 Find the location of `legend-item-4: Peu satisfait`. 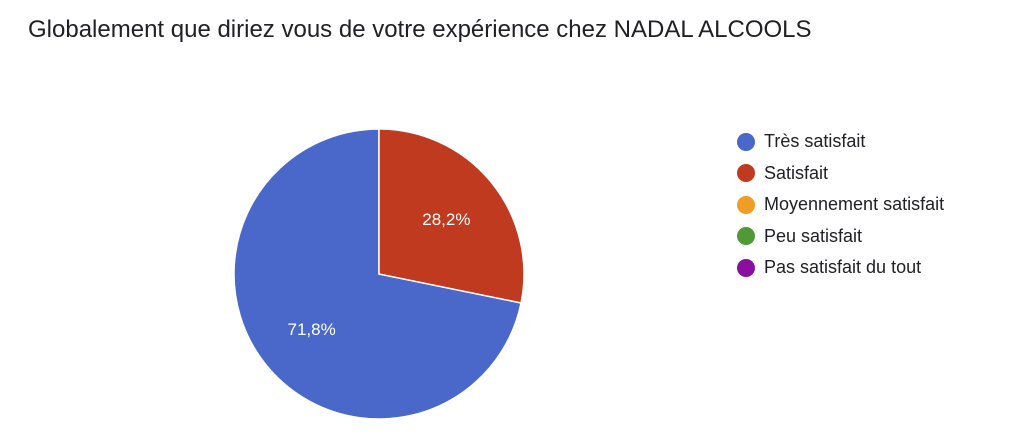

legend-item-4: Peu satisfait is located at coordinates (840, 237).